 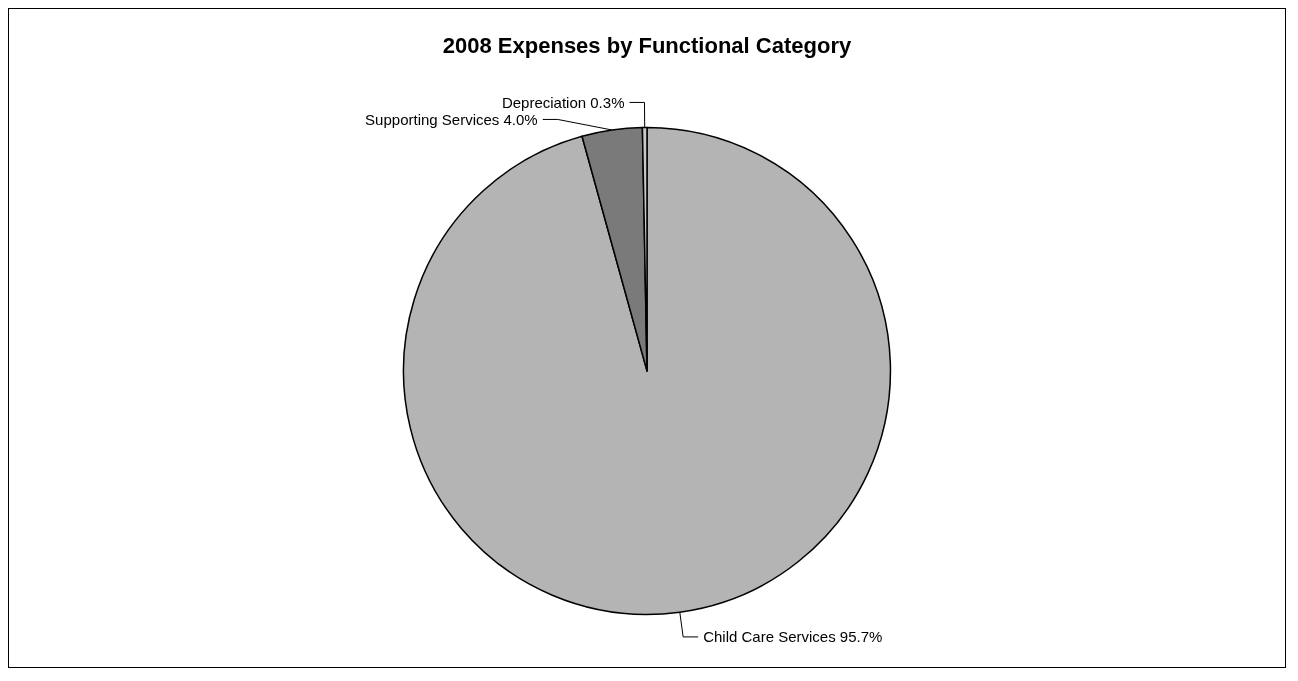 What do you see at coordinates (563, 102) in the screenshot?
I see `slice-label: Depreciation 0.3%` at bounding box center [563, 102].